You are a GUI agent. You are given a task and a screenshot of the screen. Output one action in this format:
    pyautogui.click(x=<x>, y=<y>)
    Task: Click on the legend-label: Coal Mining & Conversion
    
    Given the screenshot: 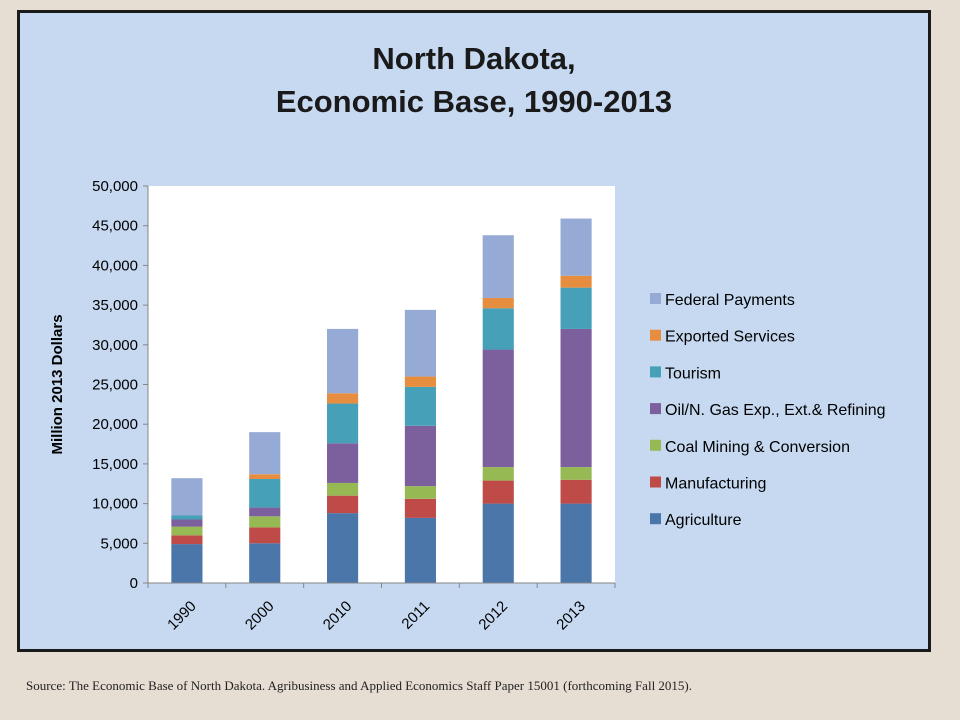 What is the action you would take?
    pyautogui.click(x=757, y=447)
    